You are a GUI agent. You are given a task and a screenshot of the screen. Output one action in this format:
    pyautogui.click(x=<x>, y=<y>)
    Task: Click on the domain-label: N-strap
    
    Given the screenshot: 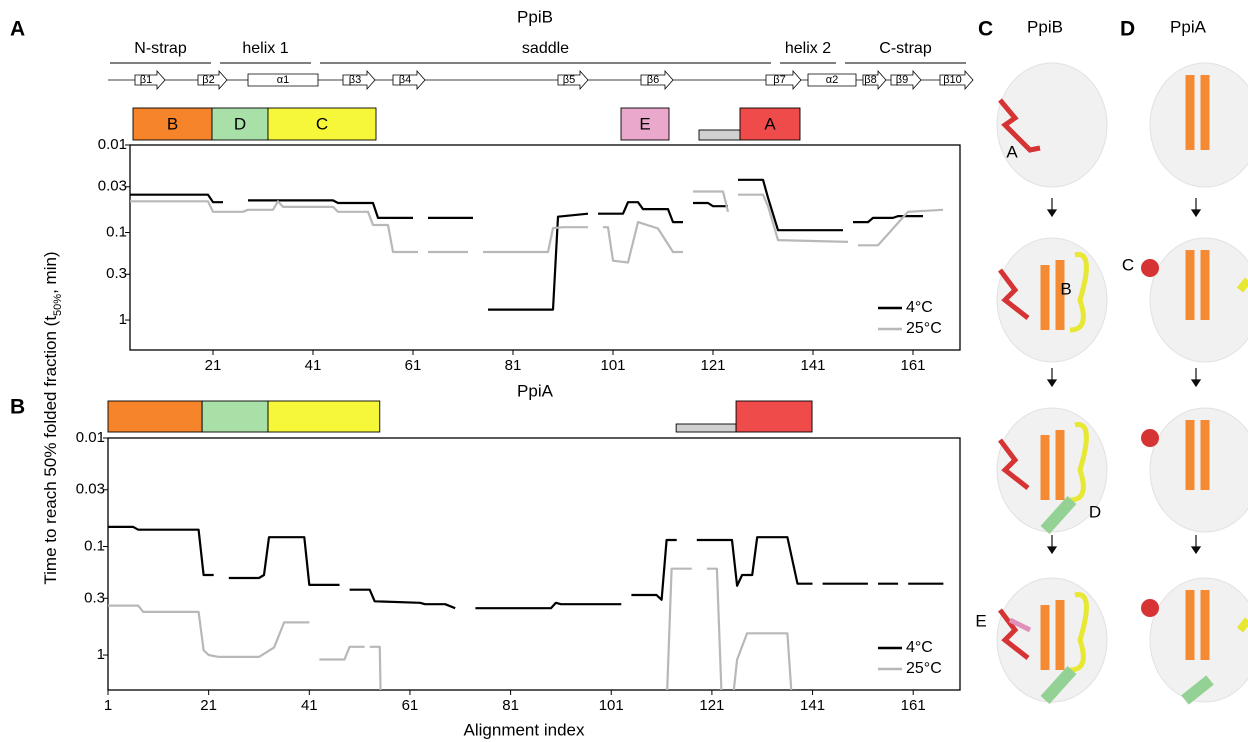 What is the action you would take?
    pyautogui.click(x=160, y=48)
    